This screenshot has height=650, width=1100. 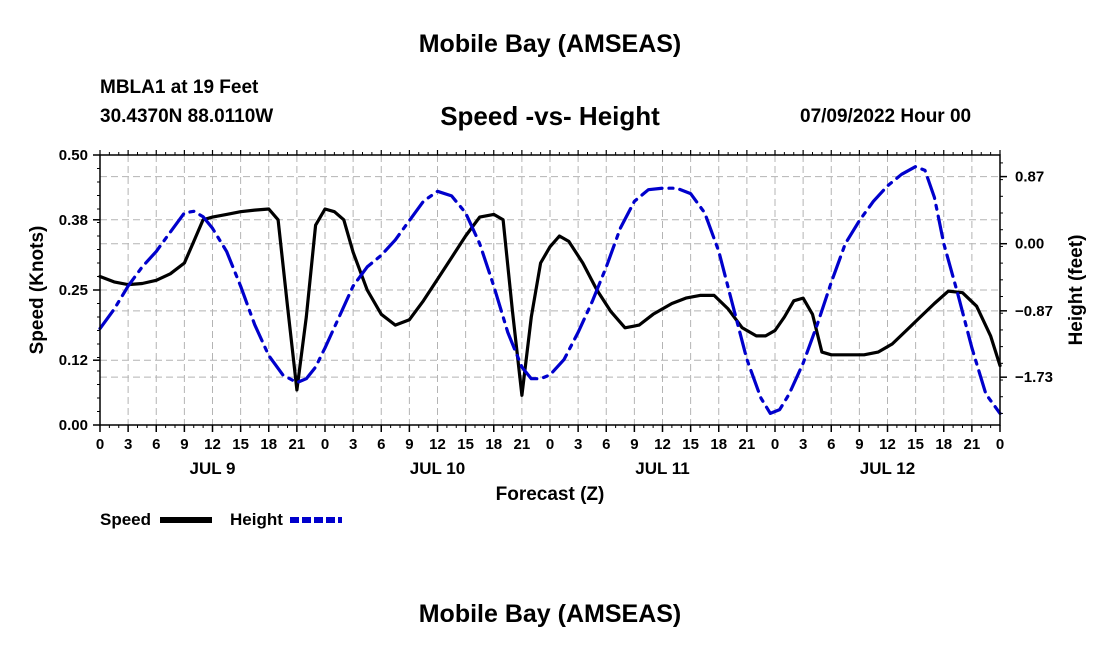 What do you see at coordinates (550, 44) in the screenshot?
I see `chart-title: Mobile Bay (AMSEAS)` at bounding box center [550, 44].